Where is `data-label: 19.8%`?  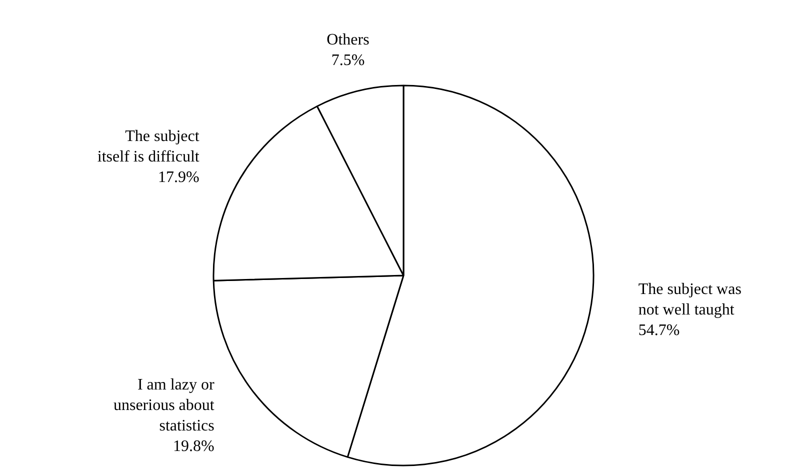 data-label: 19.8% is located at coordinates (193, 446).